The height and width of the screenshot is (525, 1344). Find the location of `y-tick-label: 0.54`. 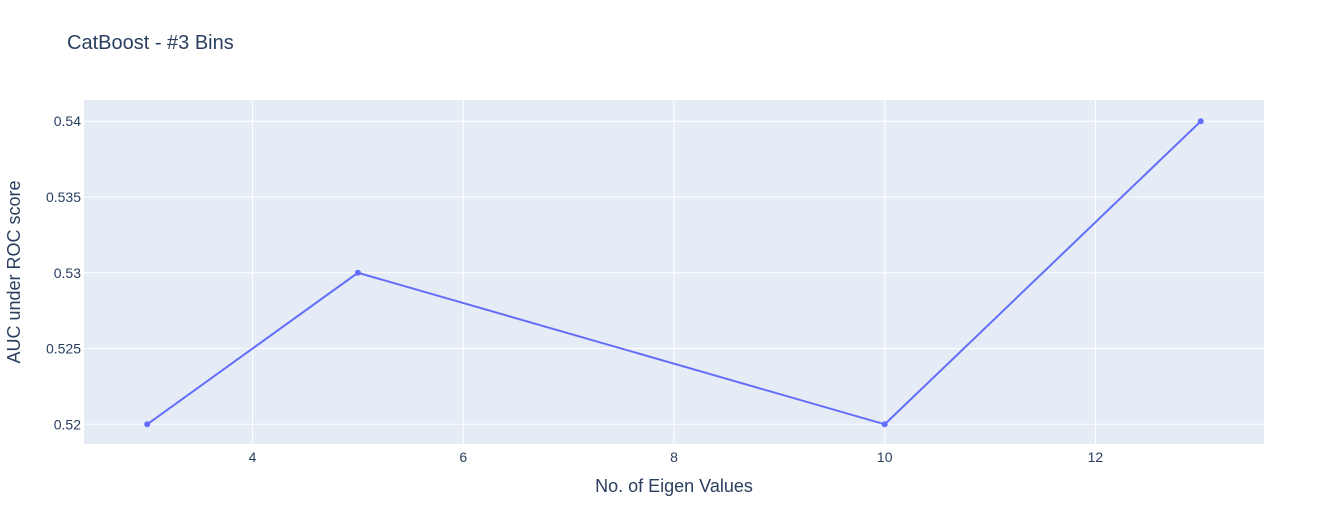

y-tick-label: 0.54 is located at coordinates (67, 121).